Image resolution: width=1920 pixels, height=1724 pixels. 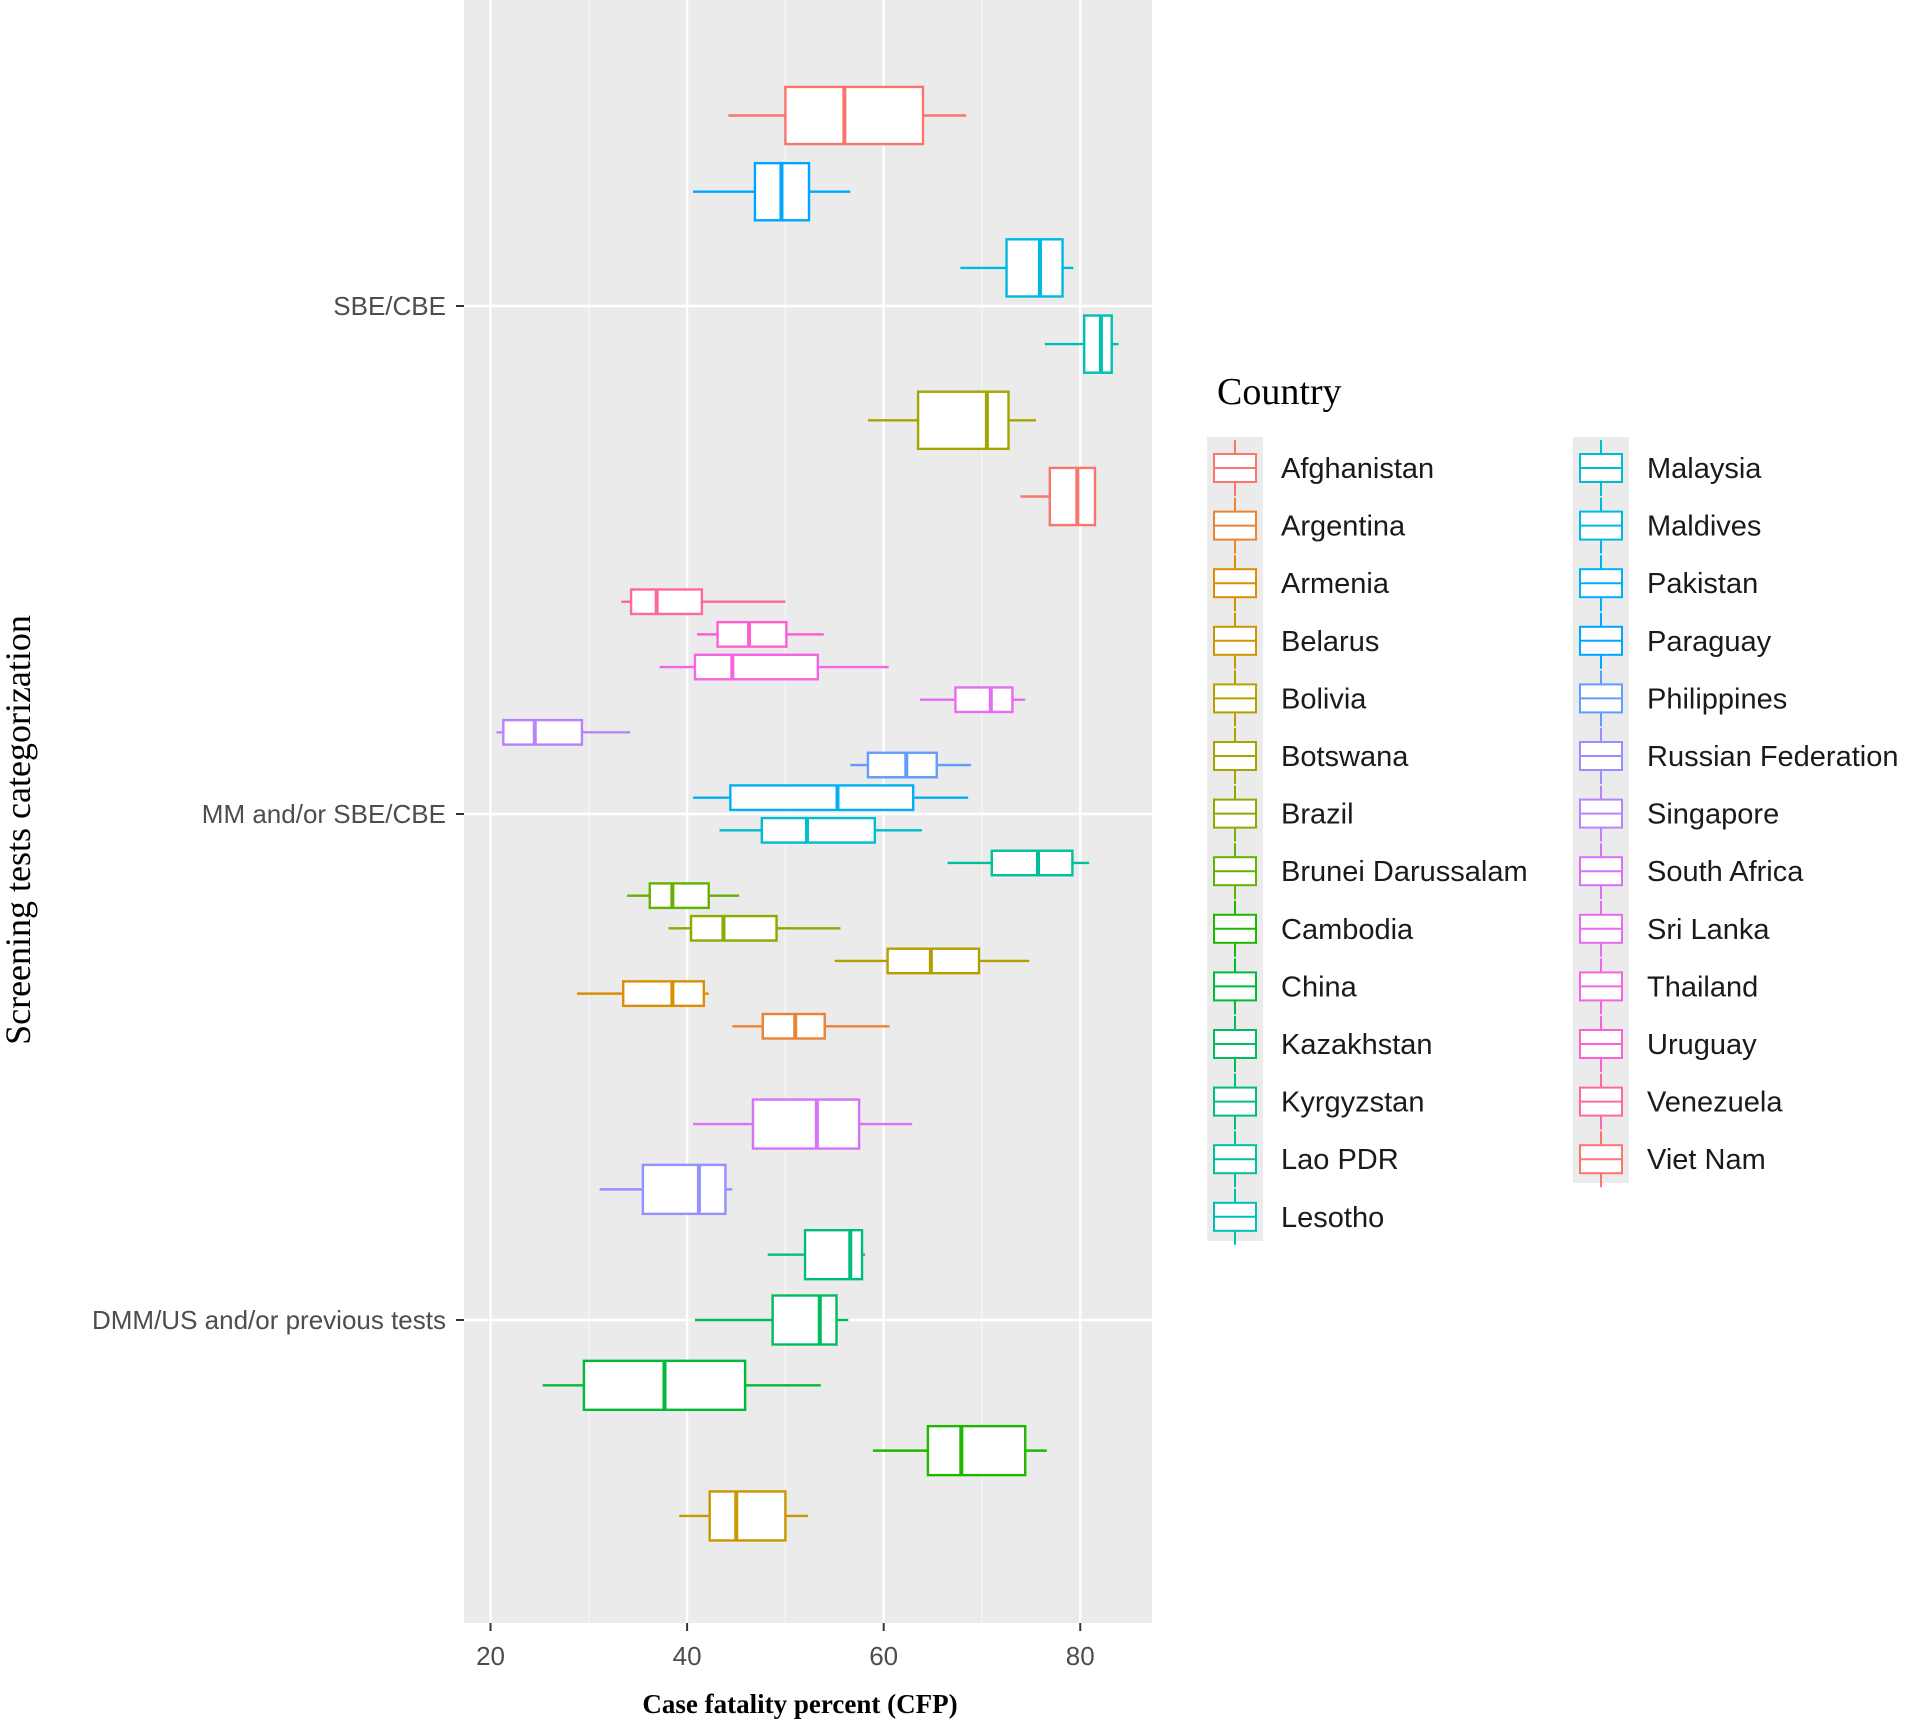 I want to click on legend-item-armenia: Armenia, so click(x=1301, y=583).